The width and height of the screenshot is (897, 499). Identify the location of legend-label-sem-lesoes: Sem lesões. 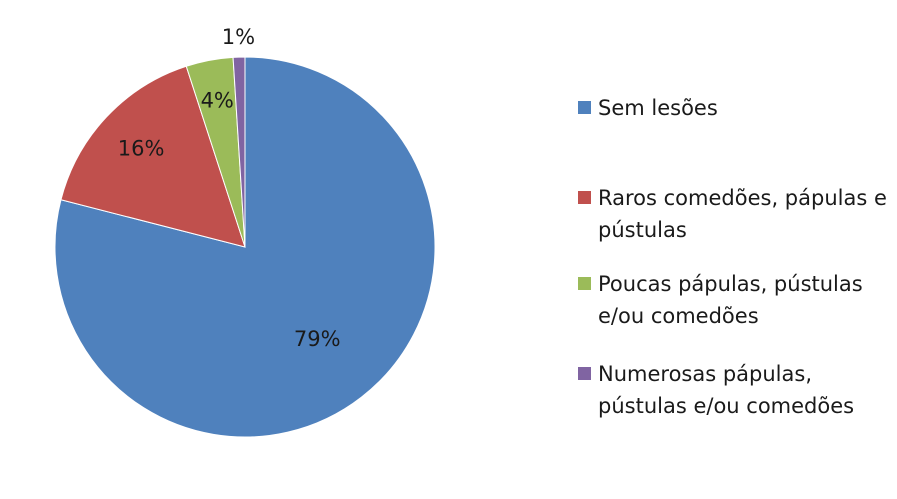
(658, 108).